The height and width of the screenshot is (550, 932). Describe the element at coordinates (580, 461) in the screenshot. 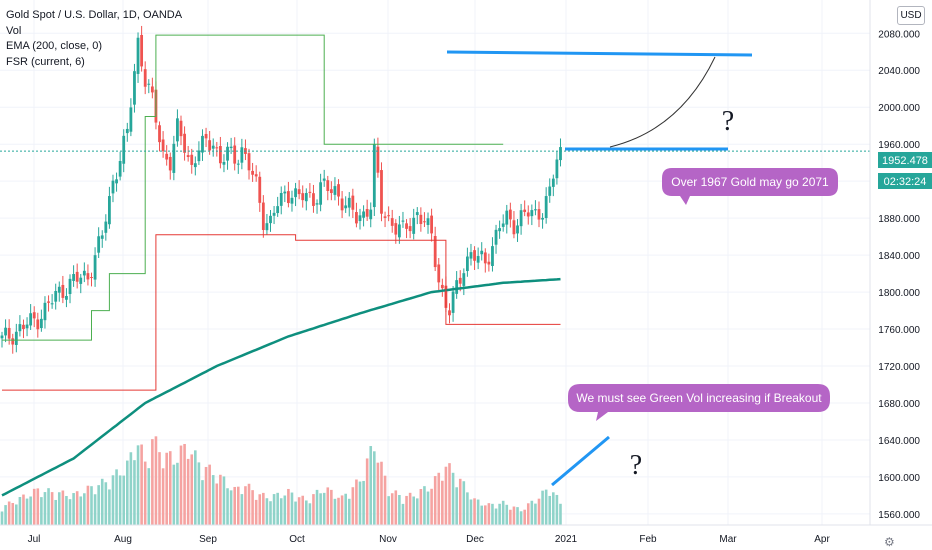

I see `volume-trend-line` at that location.